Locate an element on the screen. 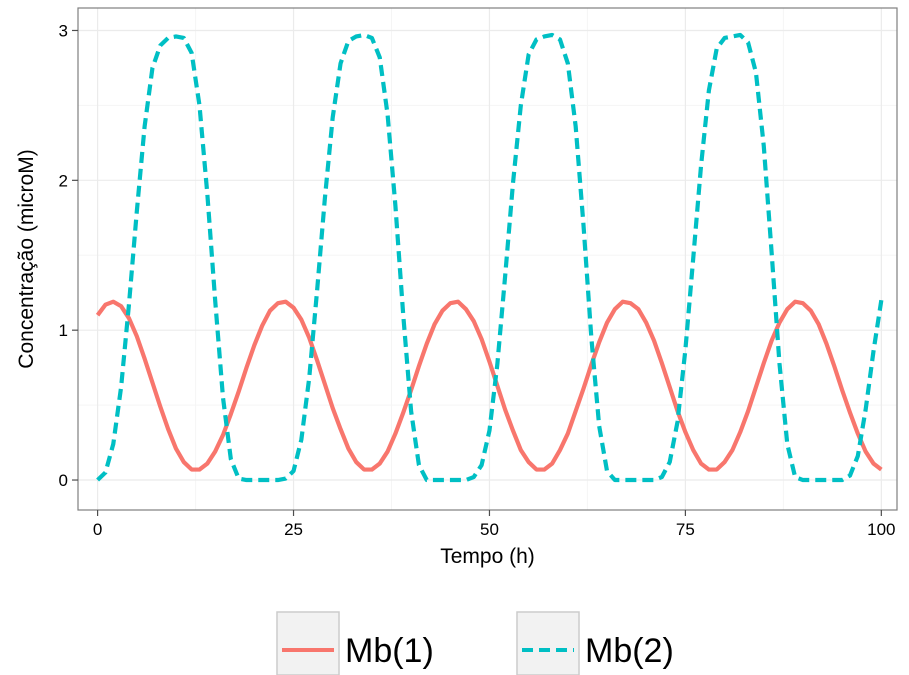 This screenshot has width=909, height=675. x-axis-title: Tempo (h) is located at coordinates (487, 556).